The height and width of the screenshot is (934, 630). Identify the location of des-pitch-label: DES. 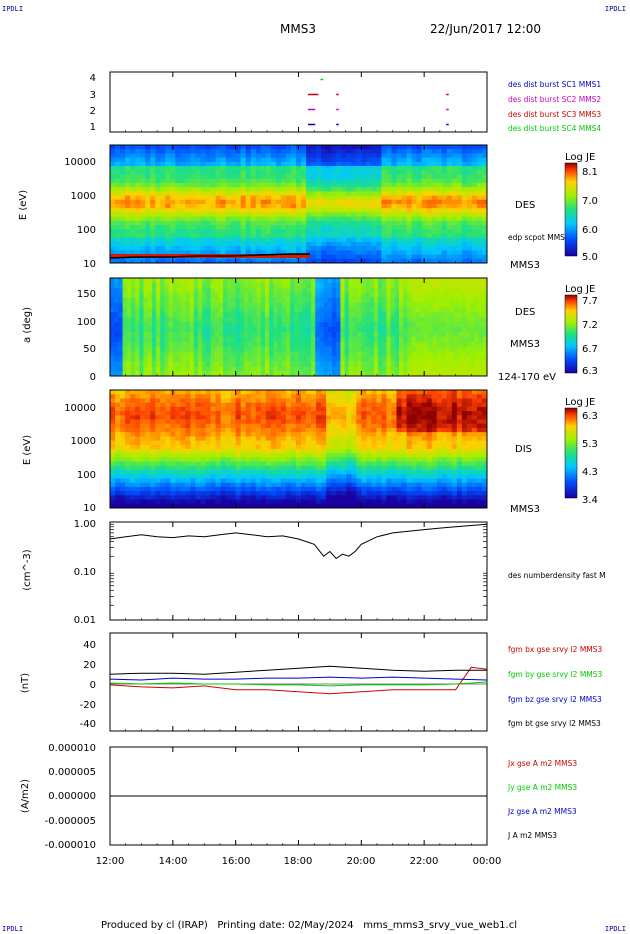
(525, 312).